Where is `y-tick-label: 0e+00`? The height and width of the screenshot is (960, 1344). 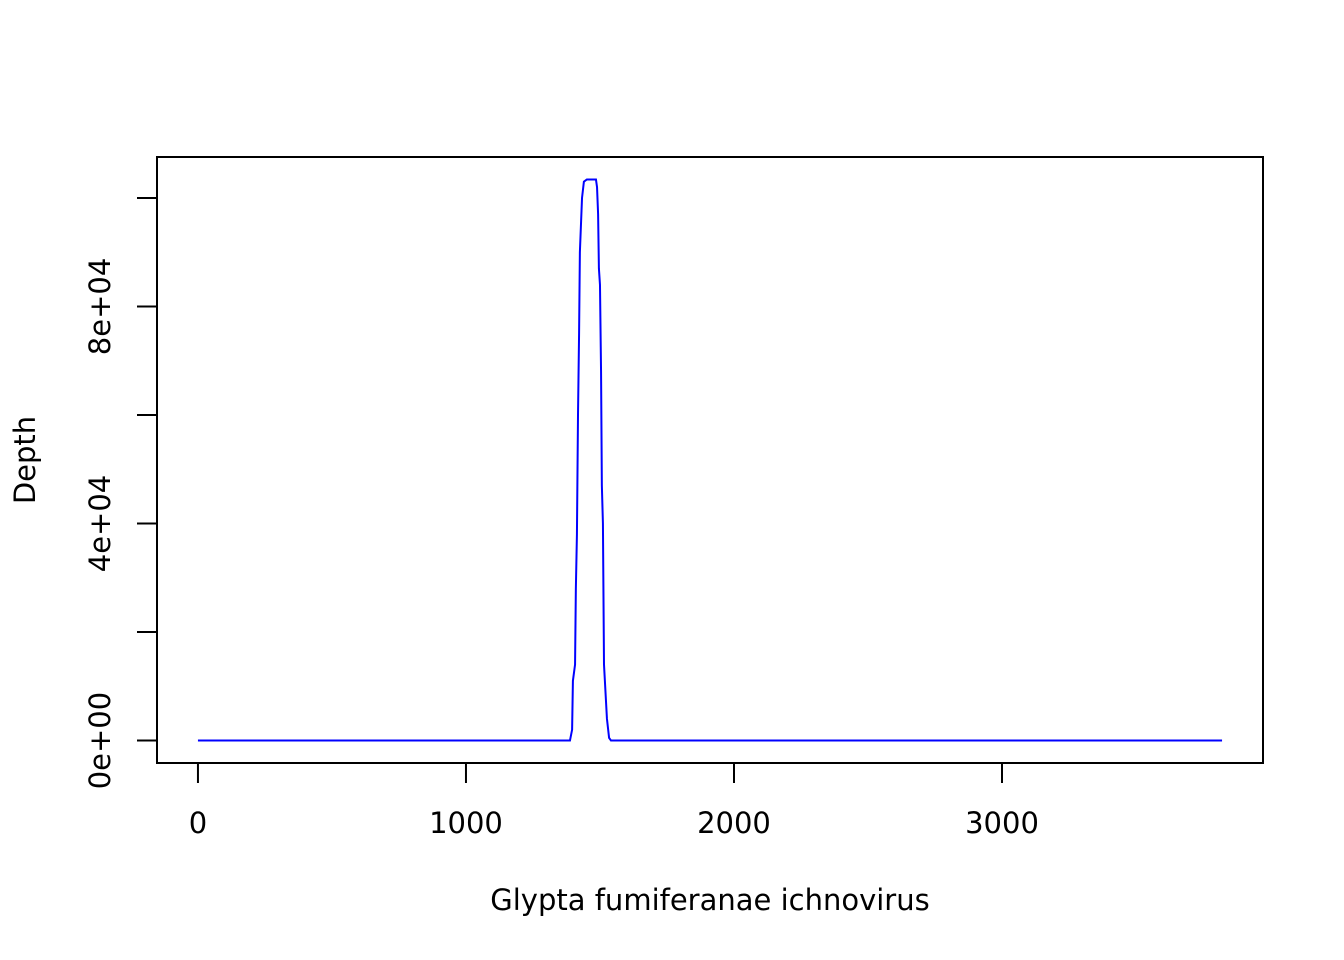 y-tick-label: 0e+00 is located at coordinates (100, 741).